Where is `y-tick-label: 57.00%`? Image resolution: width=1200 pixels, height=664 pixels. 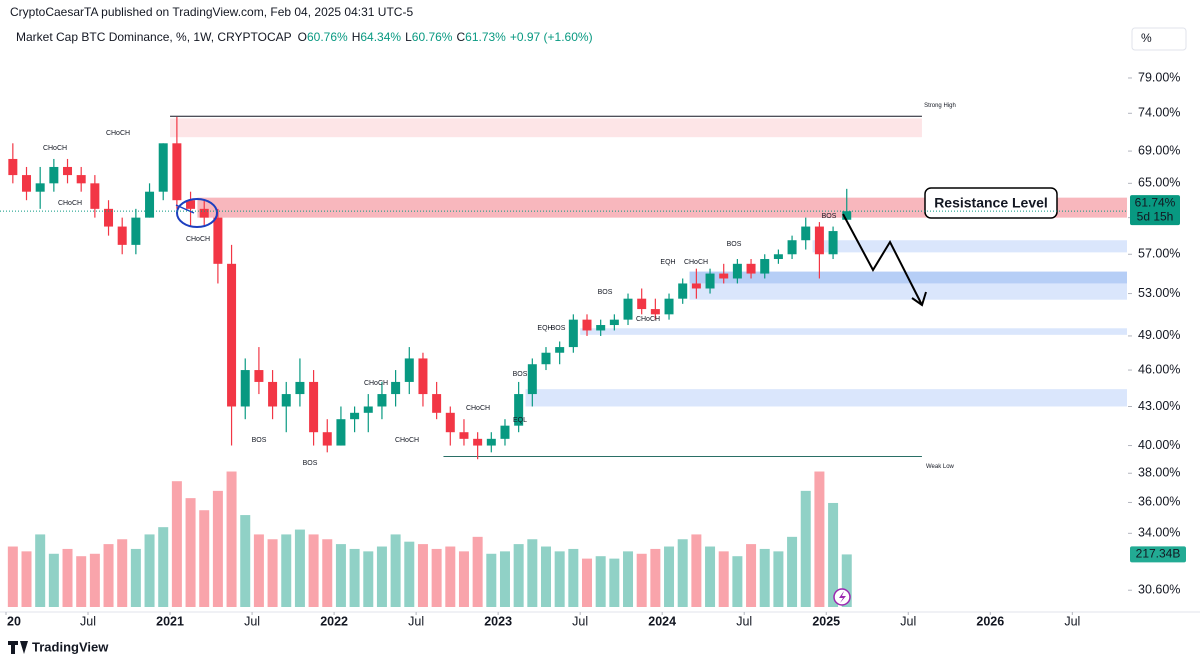
y-tick-label: 57.00% is located at coordinates (1159, 254).